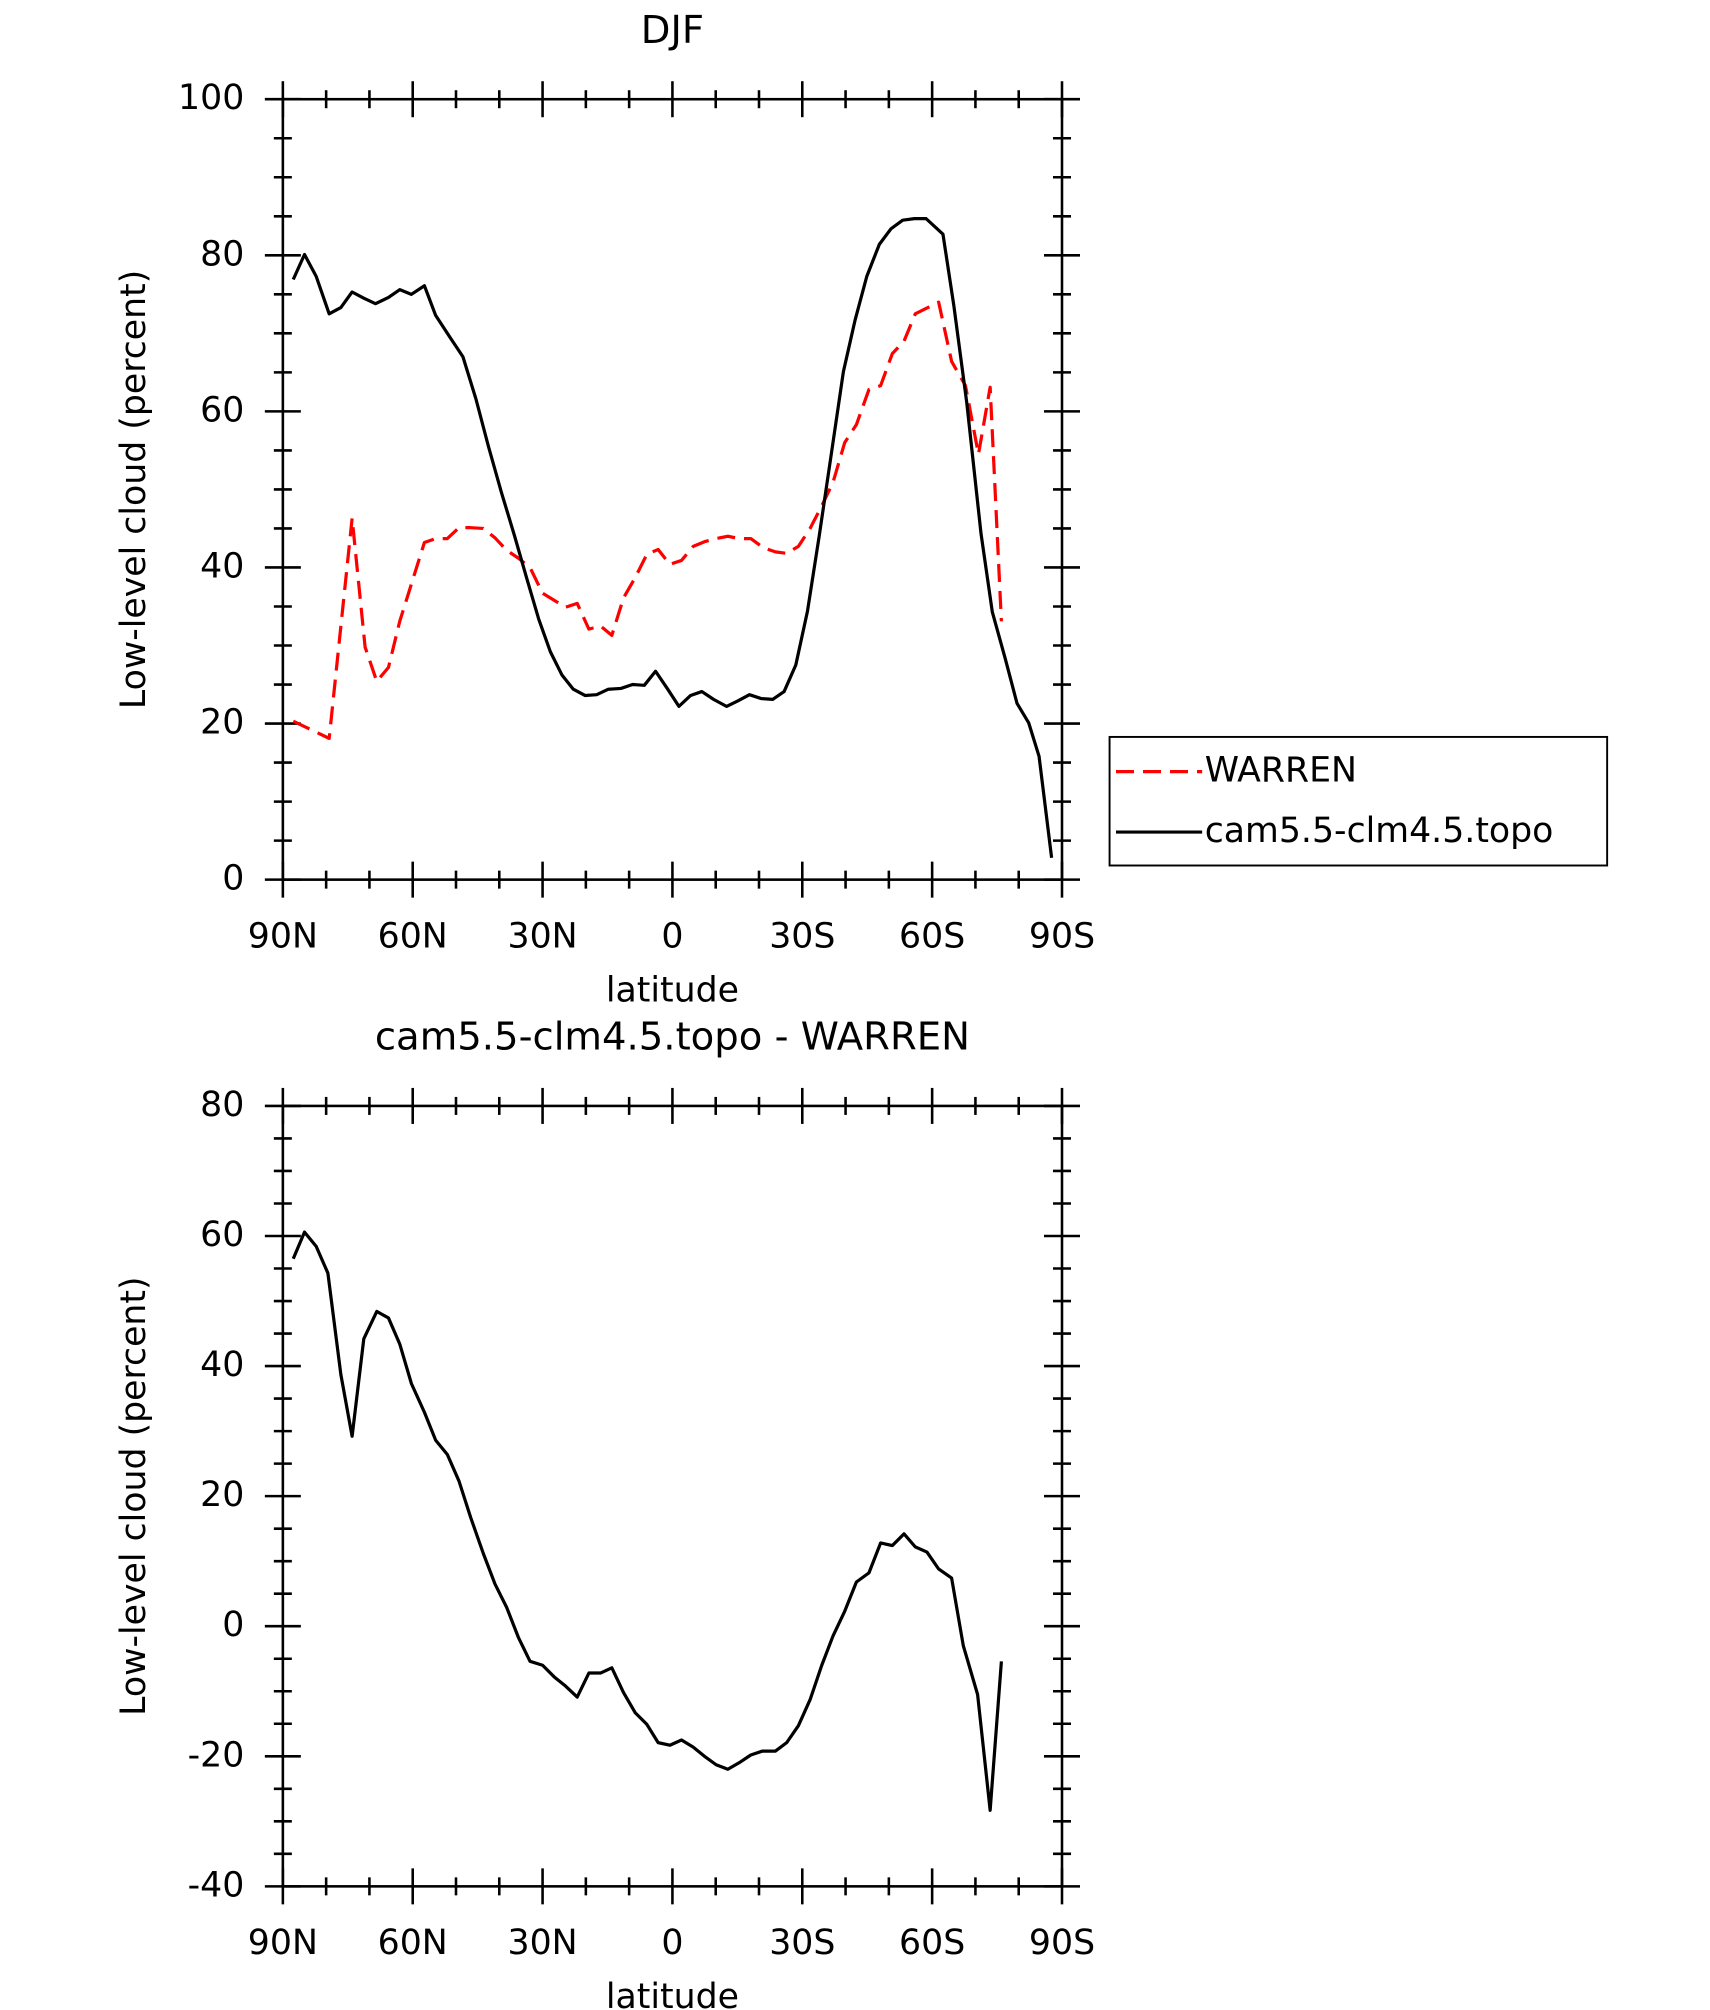 This screenshot has width=1710, height=2010. Describe the element at coordinates (216, 1755) in the screenshot. I see `y-tick-label: -20` at that location.